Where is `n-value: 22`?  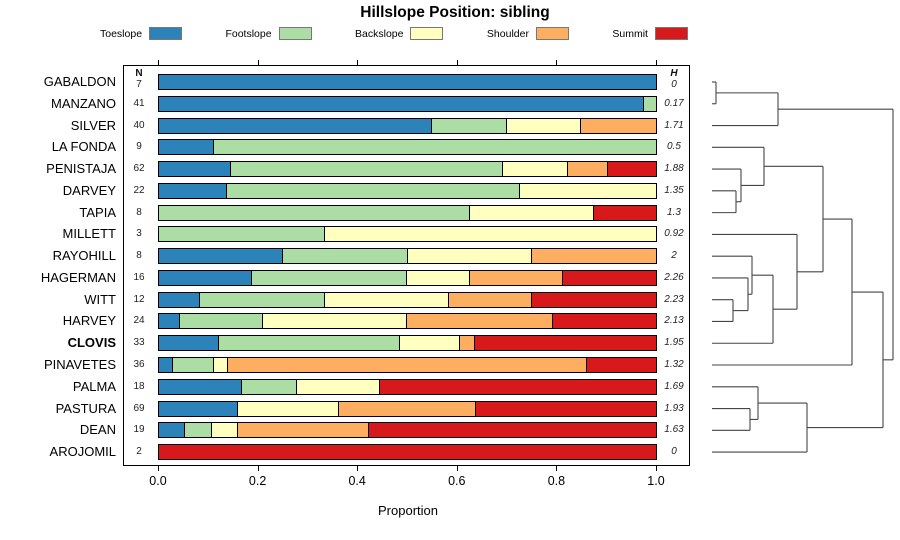 n-value: 22 is located at coordinates (139, 190).